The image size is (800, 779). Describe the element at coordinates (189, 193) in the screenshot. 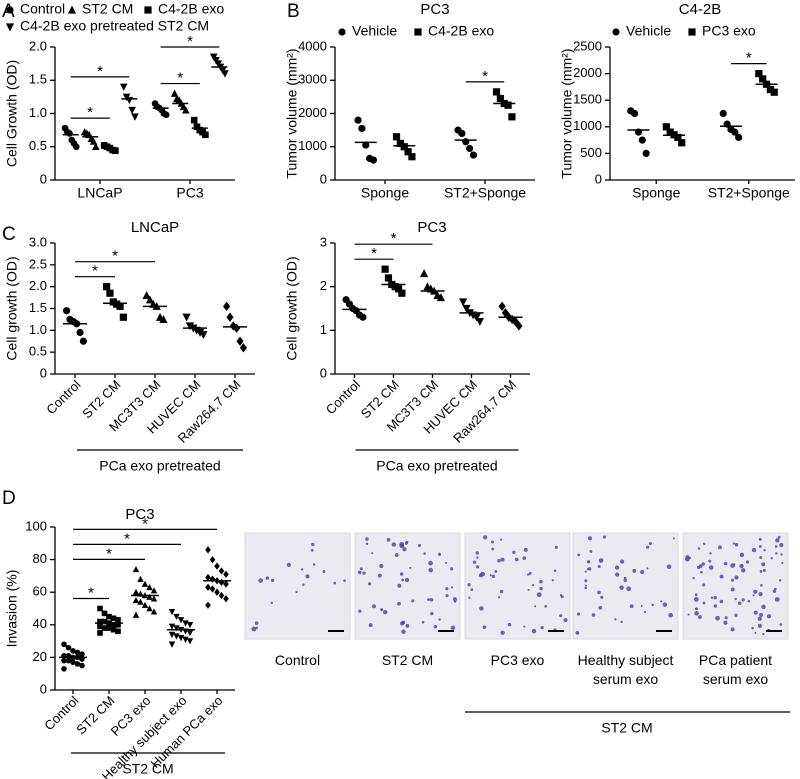

I see `x-tick-label: PC3` at that location.